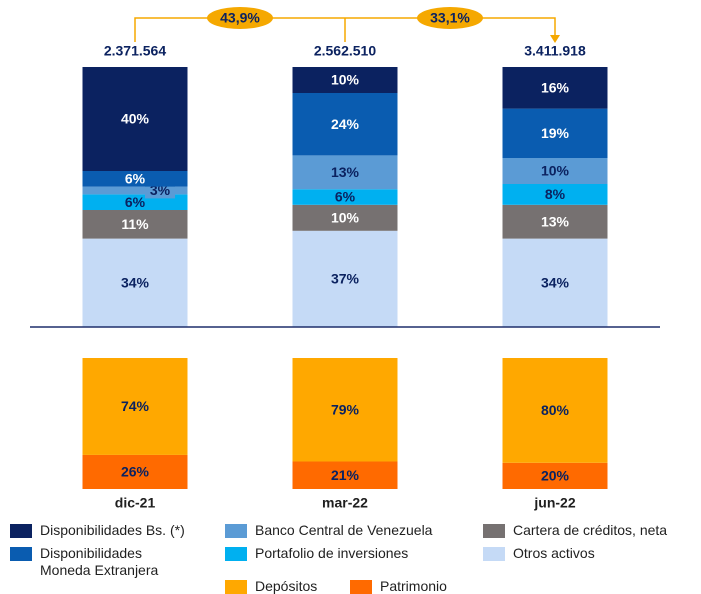 The height and width of the screenshot is (594, 701). Describe the element at coordinates (554, 553) in the screenshot. I see `legend-label: Otros activos` at that location.